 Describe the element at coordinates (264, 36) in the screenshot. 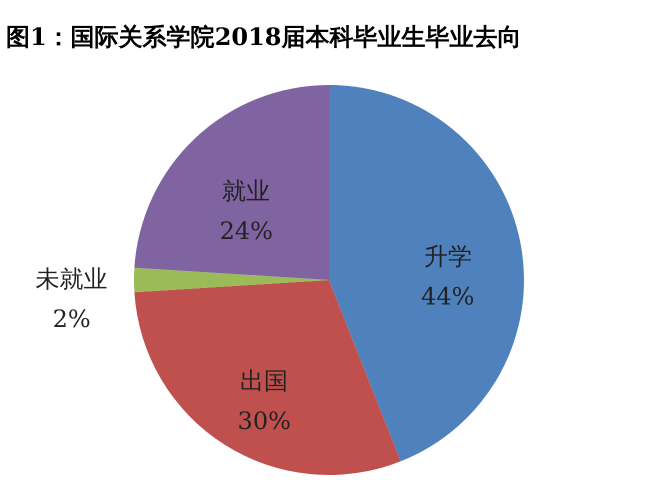

I see `chart-title: 图1：国际关系学院2018届本科毕业生毕业去向` at that location.